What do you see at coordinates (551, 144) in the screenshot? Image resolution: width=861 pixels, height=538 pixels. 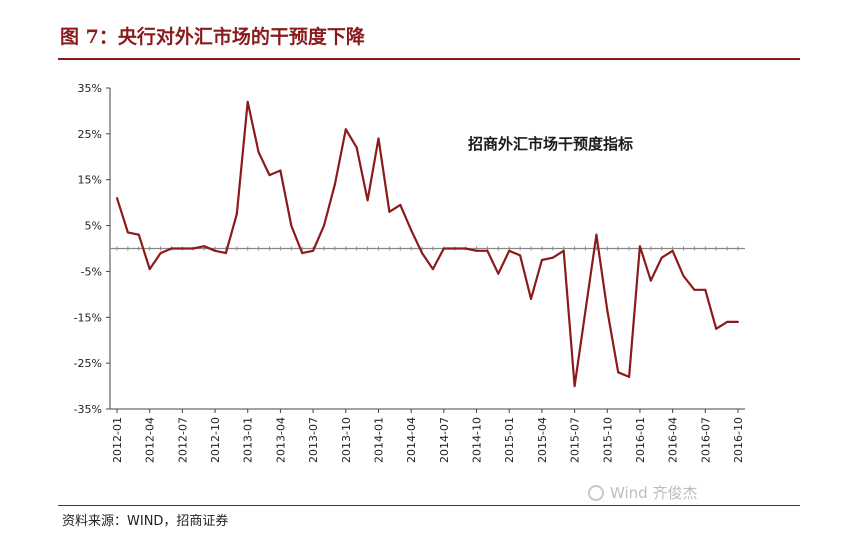 I see `series-legend-label: 招商外汇市场干预度指标` at bounding box center [551, 144].